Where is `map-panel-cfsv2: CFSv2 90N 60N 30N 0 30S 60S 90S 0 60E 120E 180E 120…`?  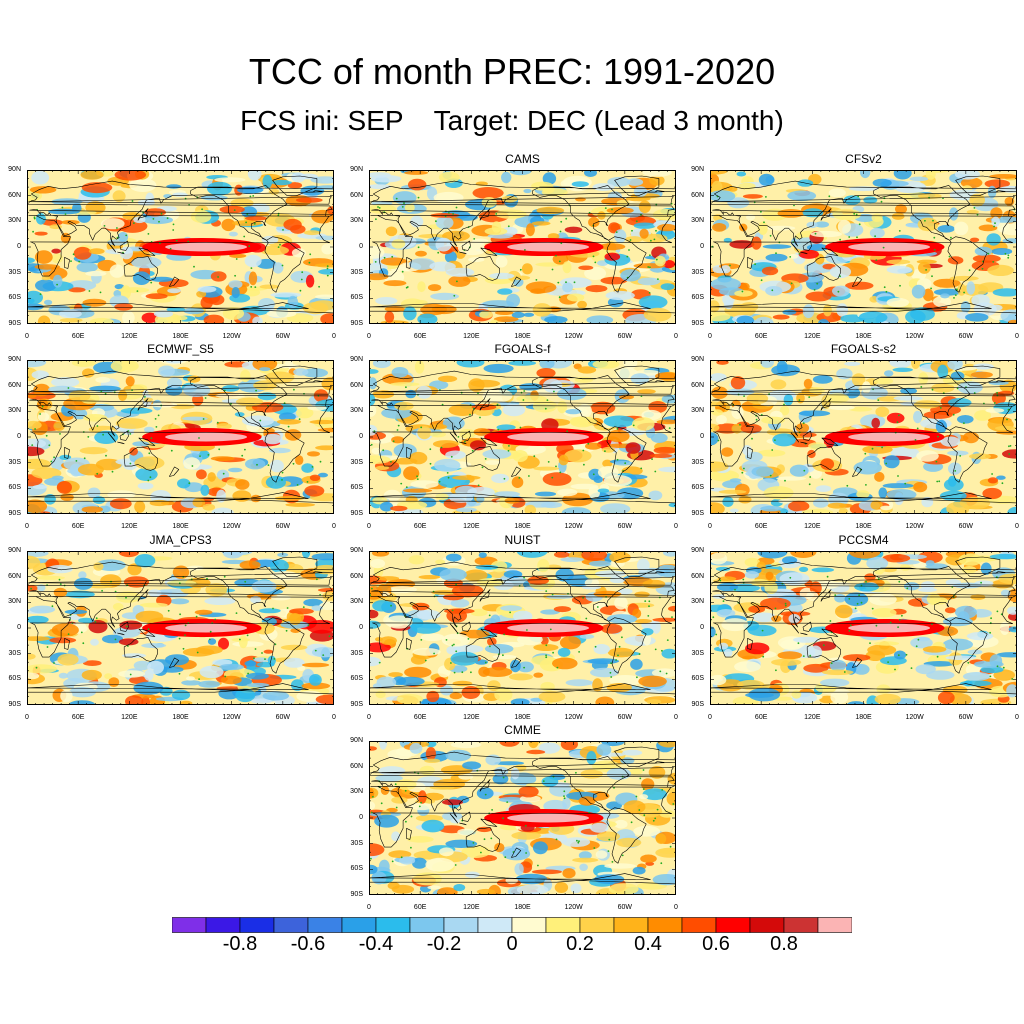 map-panel-cfsv2: CFSv2 90N 60N 30N 0 30S 60S 90S 0 60E 120E 180E 120… is located at coordinates (855, 246).